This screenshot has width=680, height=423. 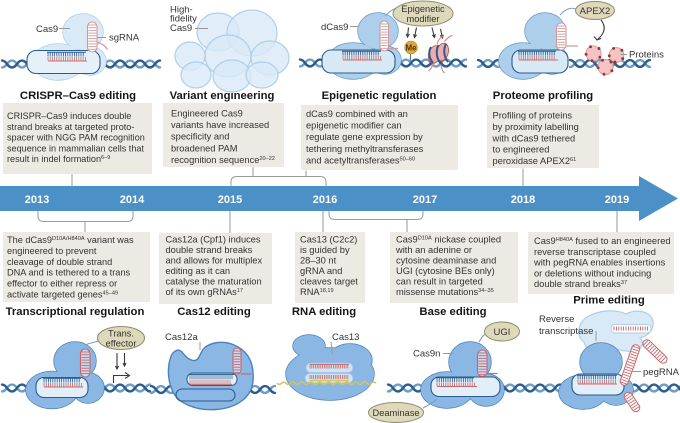 What do you see at coordinates (556, 319) in the screenshot?
I see `svg-text: Reverse` at bounding box center [556, 319].